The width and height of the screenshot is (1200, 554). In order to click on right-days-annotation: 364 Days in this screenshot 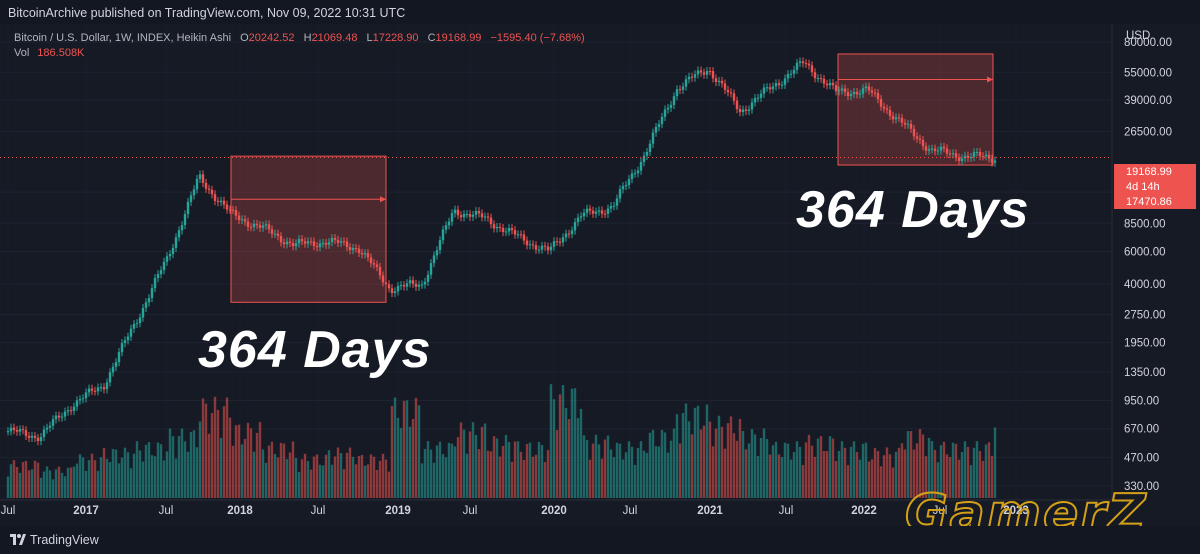, I will do `click(913, 210)`.